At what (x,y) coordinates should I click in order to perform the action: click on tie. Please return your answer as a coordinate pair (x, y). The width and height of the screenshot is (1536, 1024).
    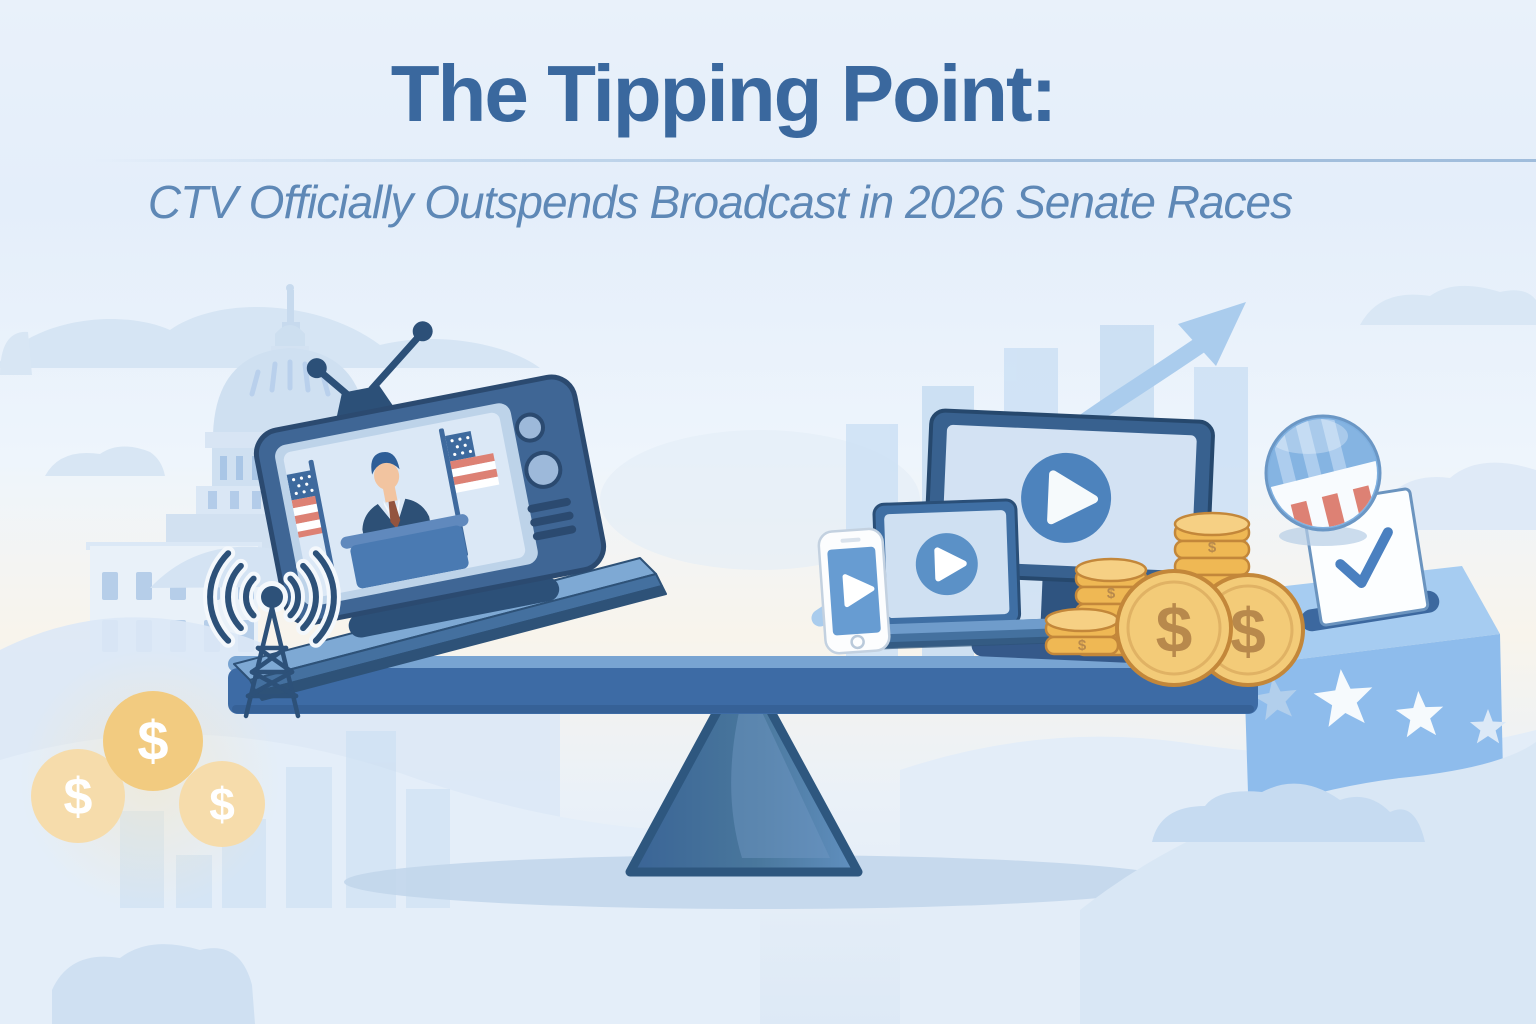
    Looking at the image, I should click on (394, 514).